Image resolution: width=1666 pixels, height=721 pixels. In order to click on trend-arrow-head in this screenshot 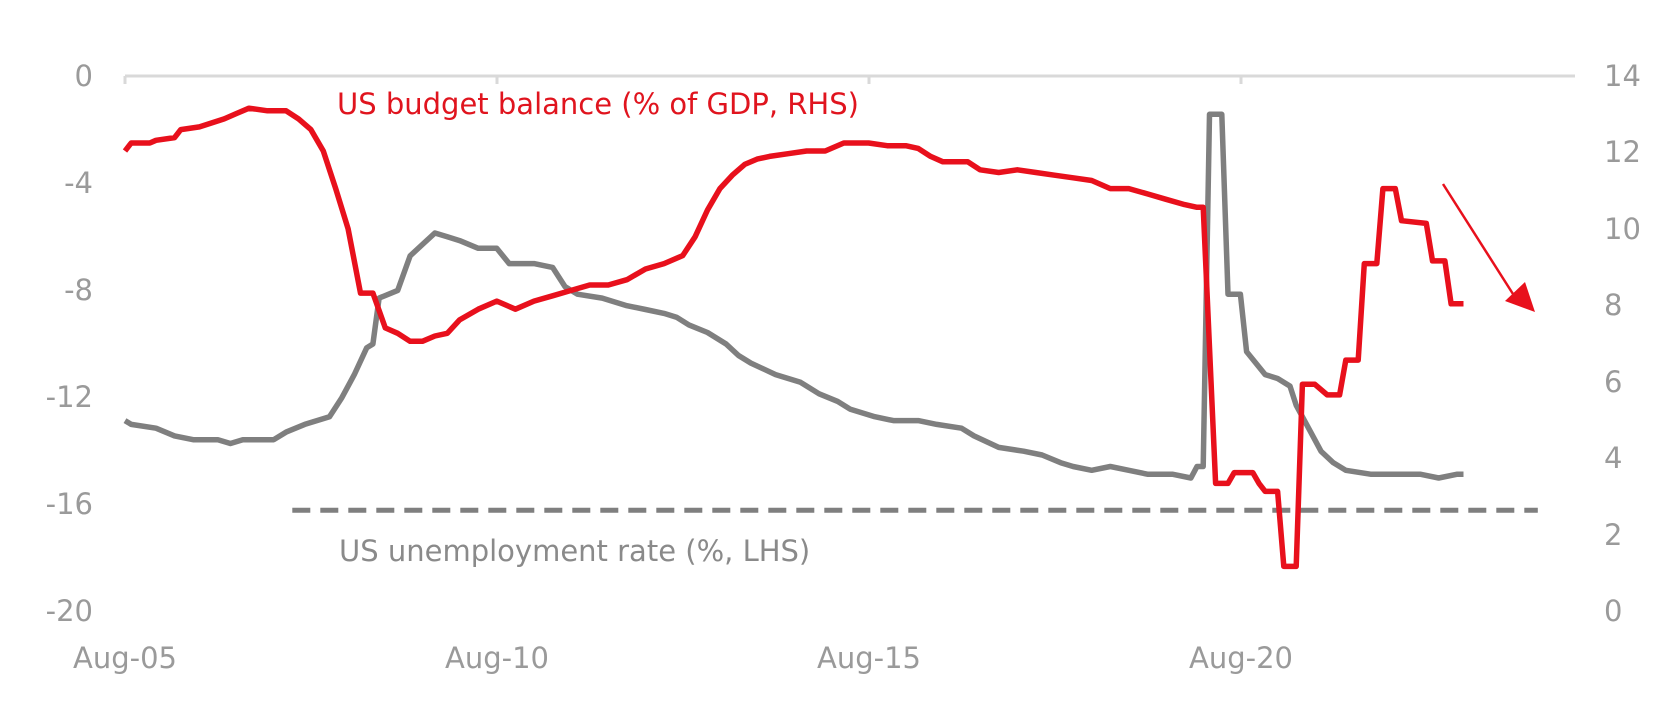, I will do `click(1520, 297)`.